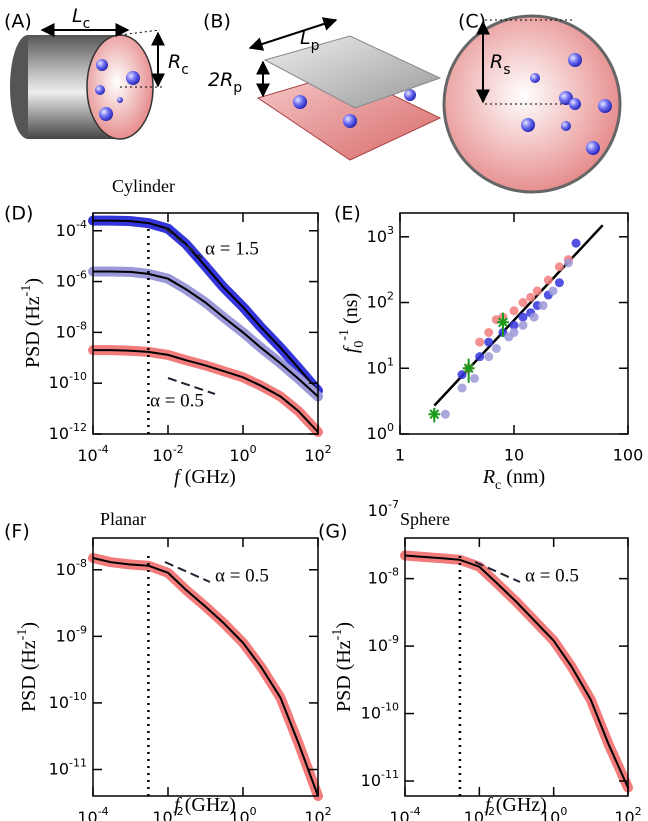 The width and height of the screenshot is (648, 821). I want to click on tick-exponent: -11, so click(390, 774).